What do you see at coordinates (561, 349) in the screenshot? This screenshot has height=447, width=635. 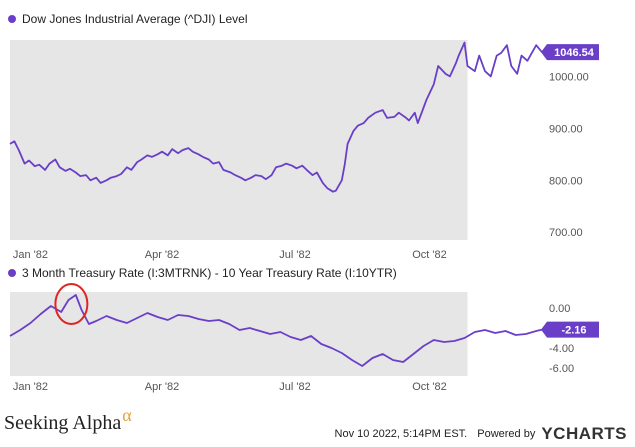 I see `spread-y-tick-label: -4.00` at bounding box center [561, 349].